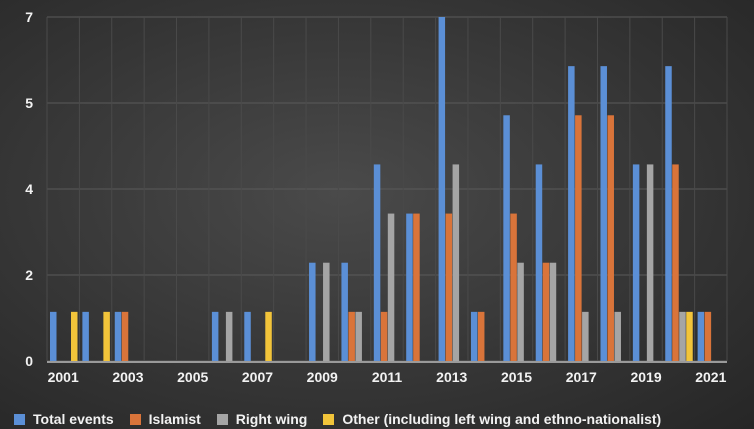 This screenshot has height=429, width=754. I want to click on x-tick-label: 2021, so click(710, 377).